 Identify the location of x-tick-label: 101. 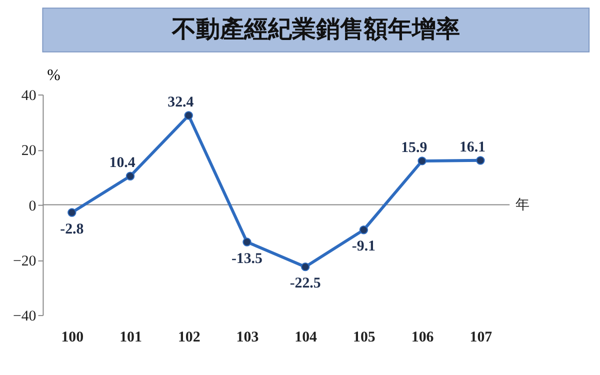
(131, 337).